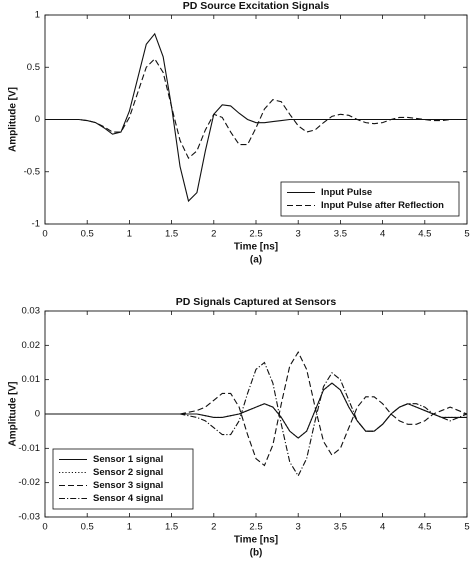  What do you see at coordinates (32, 171) in the screenshot?
I see `y-tick-label: -0.5` at bounding box center [32, 171].